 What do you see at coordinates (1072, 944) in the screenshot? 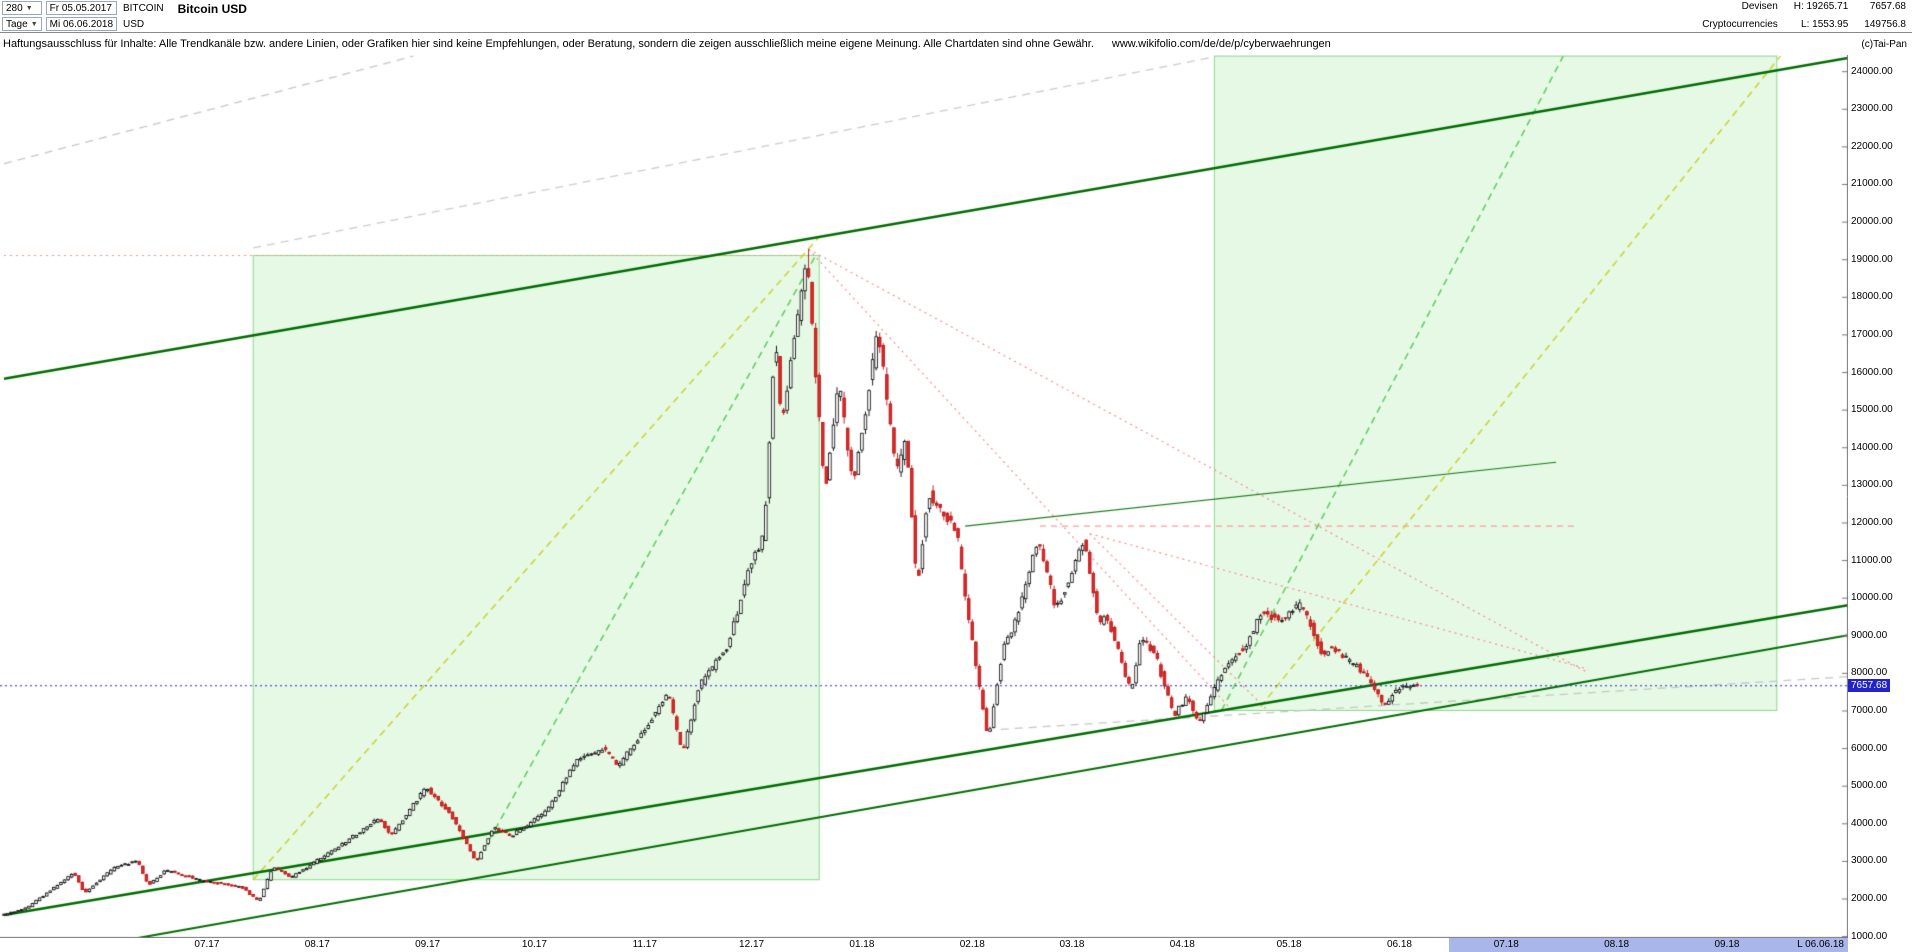
I see `month-tick-label: 03.18` at bounding box center [1072, 944].